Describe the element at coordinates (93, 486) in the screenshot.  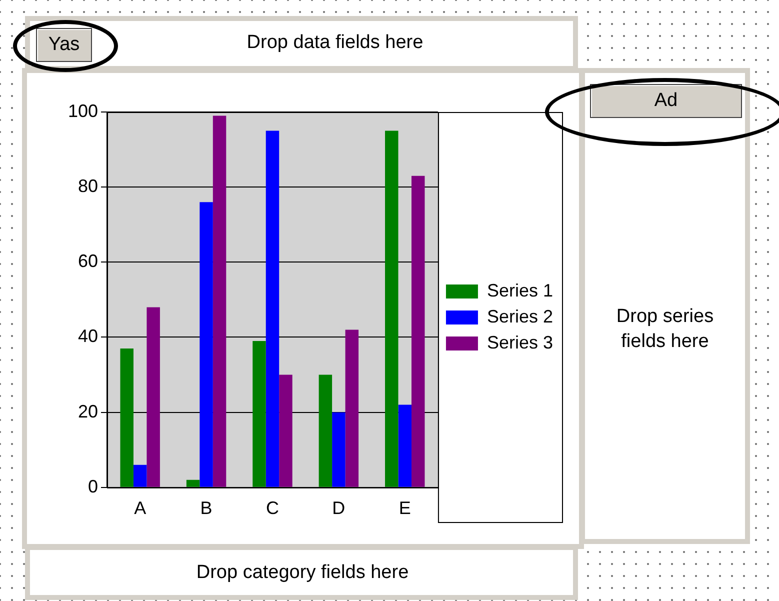
I see `y-tick-label: 0` at that location.